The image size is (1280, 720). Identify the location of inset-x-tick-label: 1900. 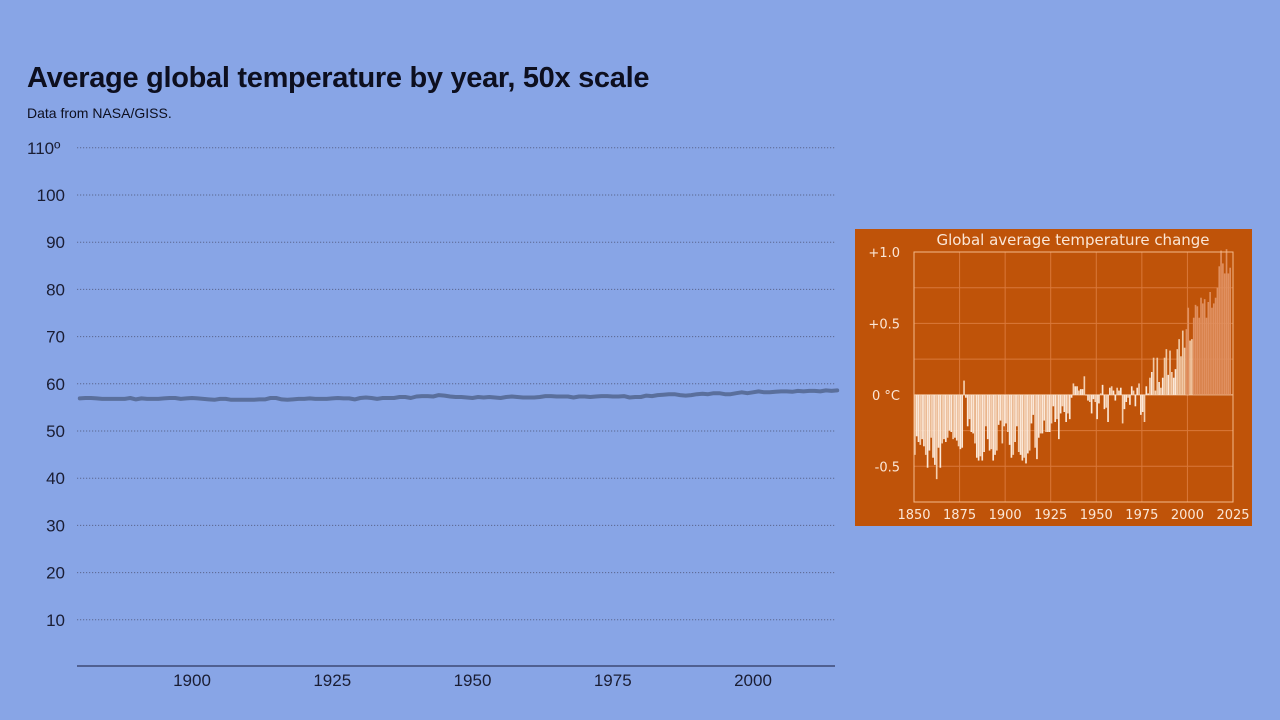
(1005, 515).